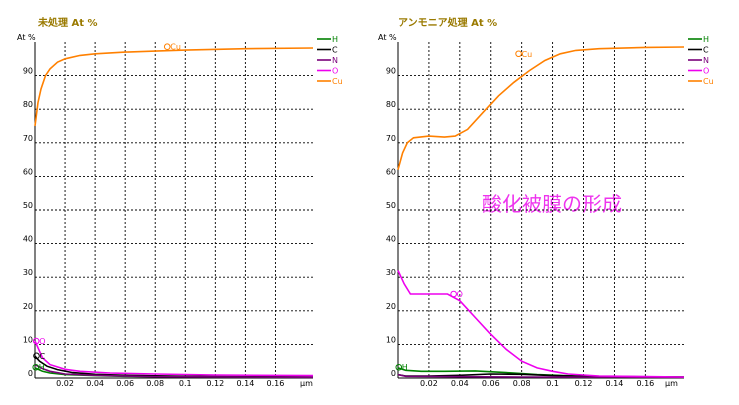 The height and width of the screenshot is (405, 739). Describe the element at coordinates (67, 22) in the screenshot. I see `chart-title: 未処理 At %` at that location.